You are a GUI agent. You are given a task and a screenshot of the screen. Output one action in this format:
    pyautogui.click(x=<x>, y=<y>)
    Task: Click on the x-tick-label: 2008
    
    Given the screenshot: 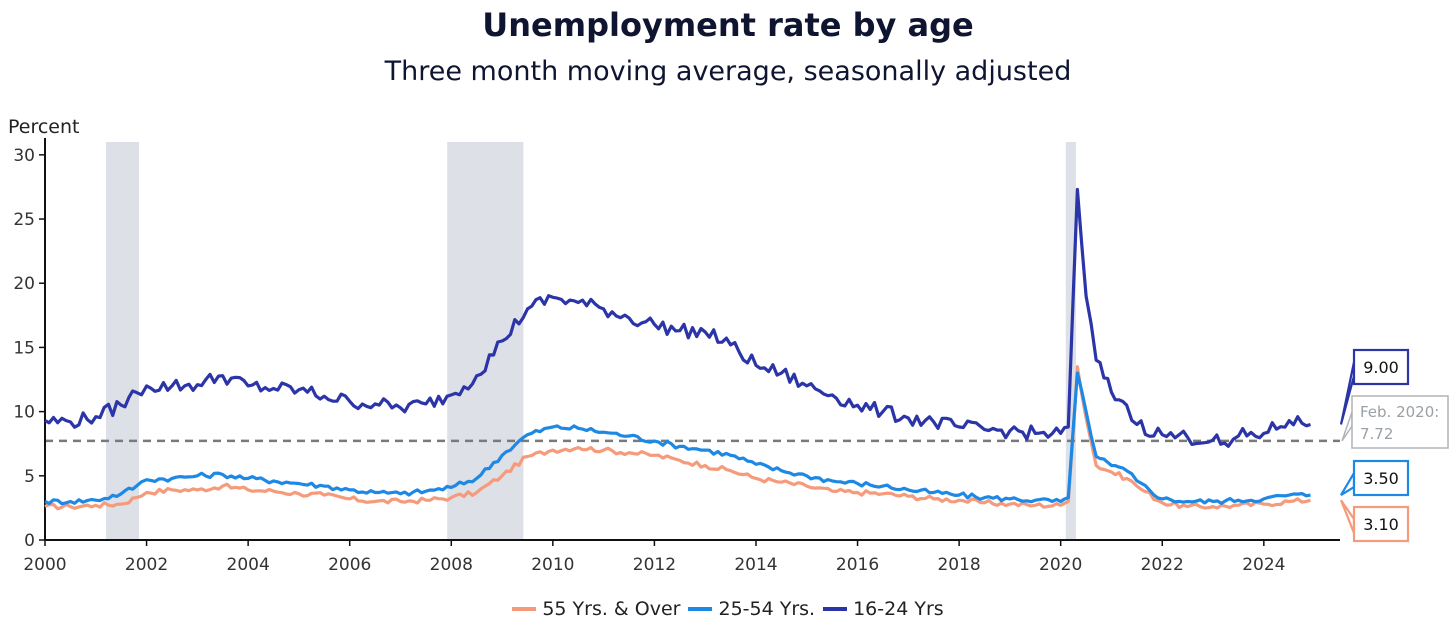 What is the action you would take?
    pyautogui.click(x=451, y=565)
    